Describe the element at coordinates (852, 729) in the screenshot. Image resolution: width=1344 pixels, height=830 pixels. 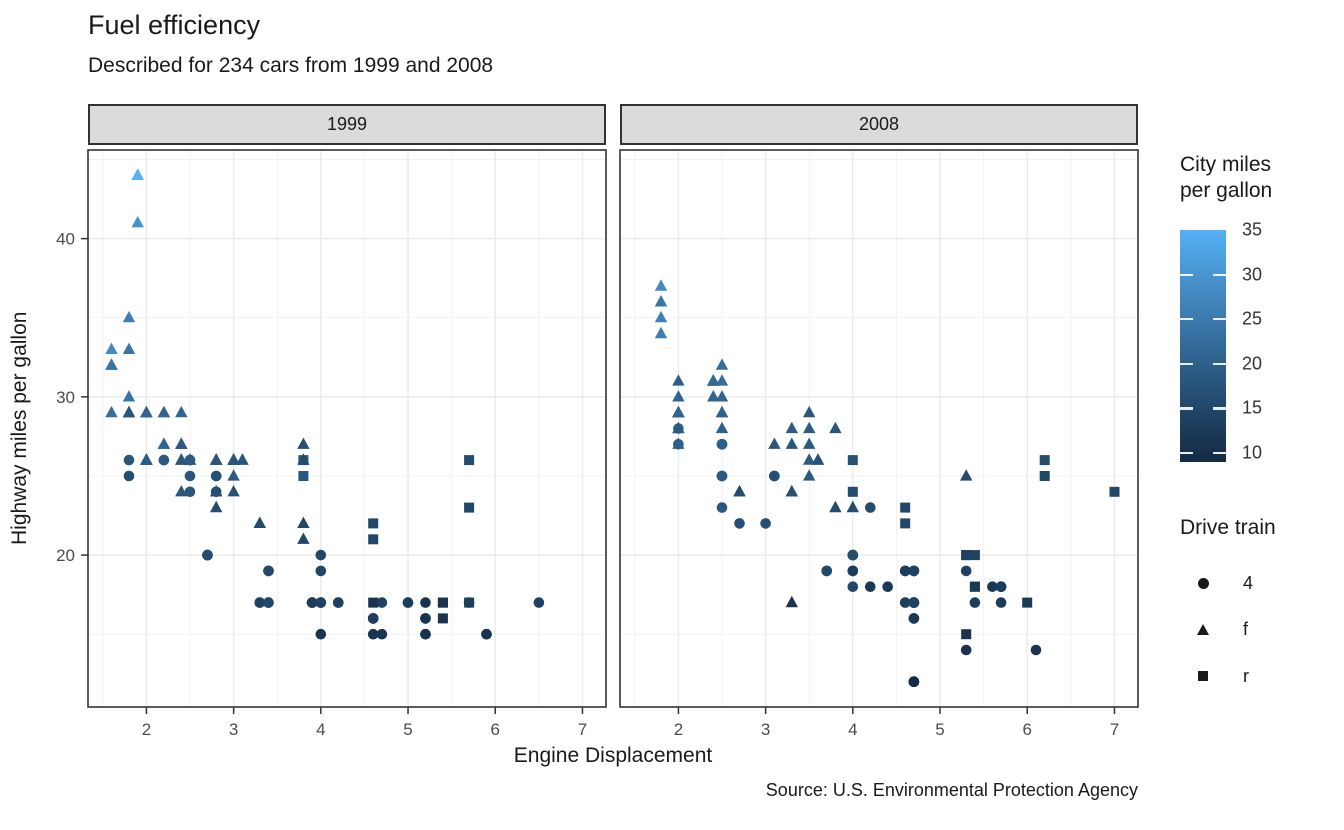
I see `x-tick-label: 4` at that location.